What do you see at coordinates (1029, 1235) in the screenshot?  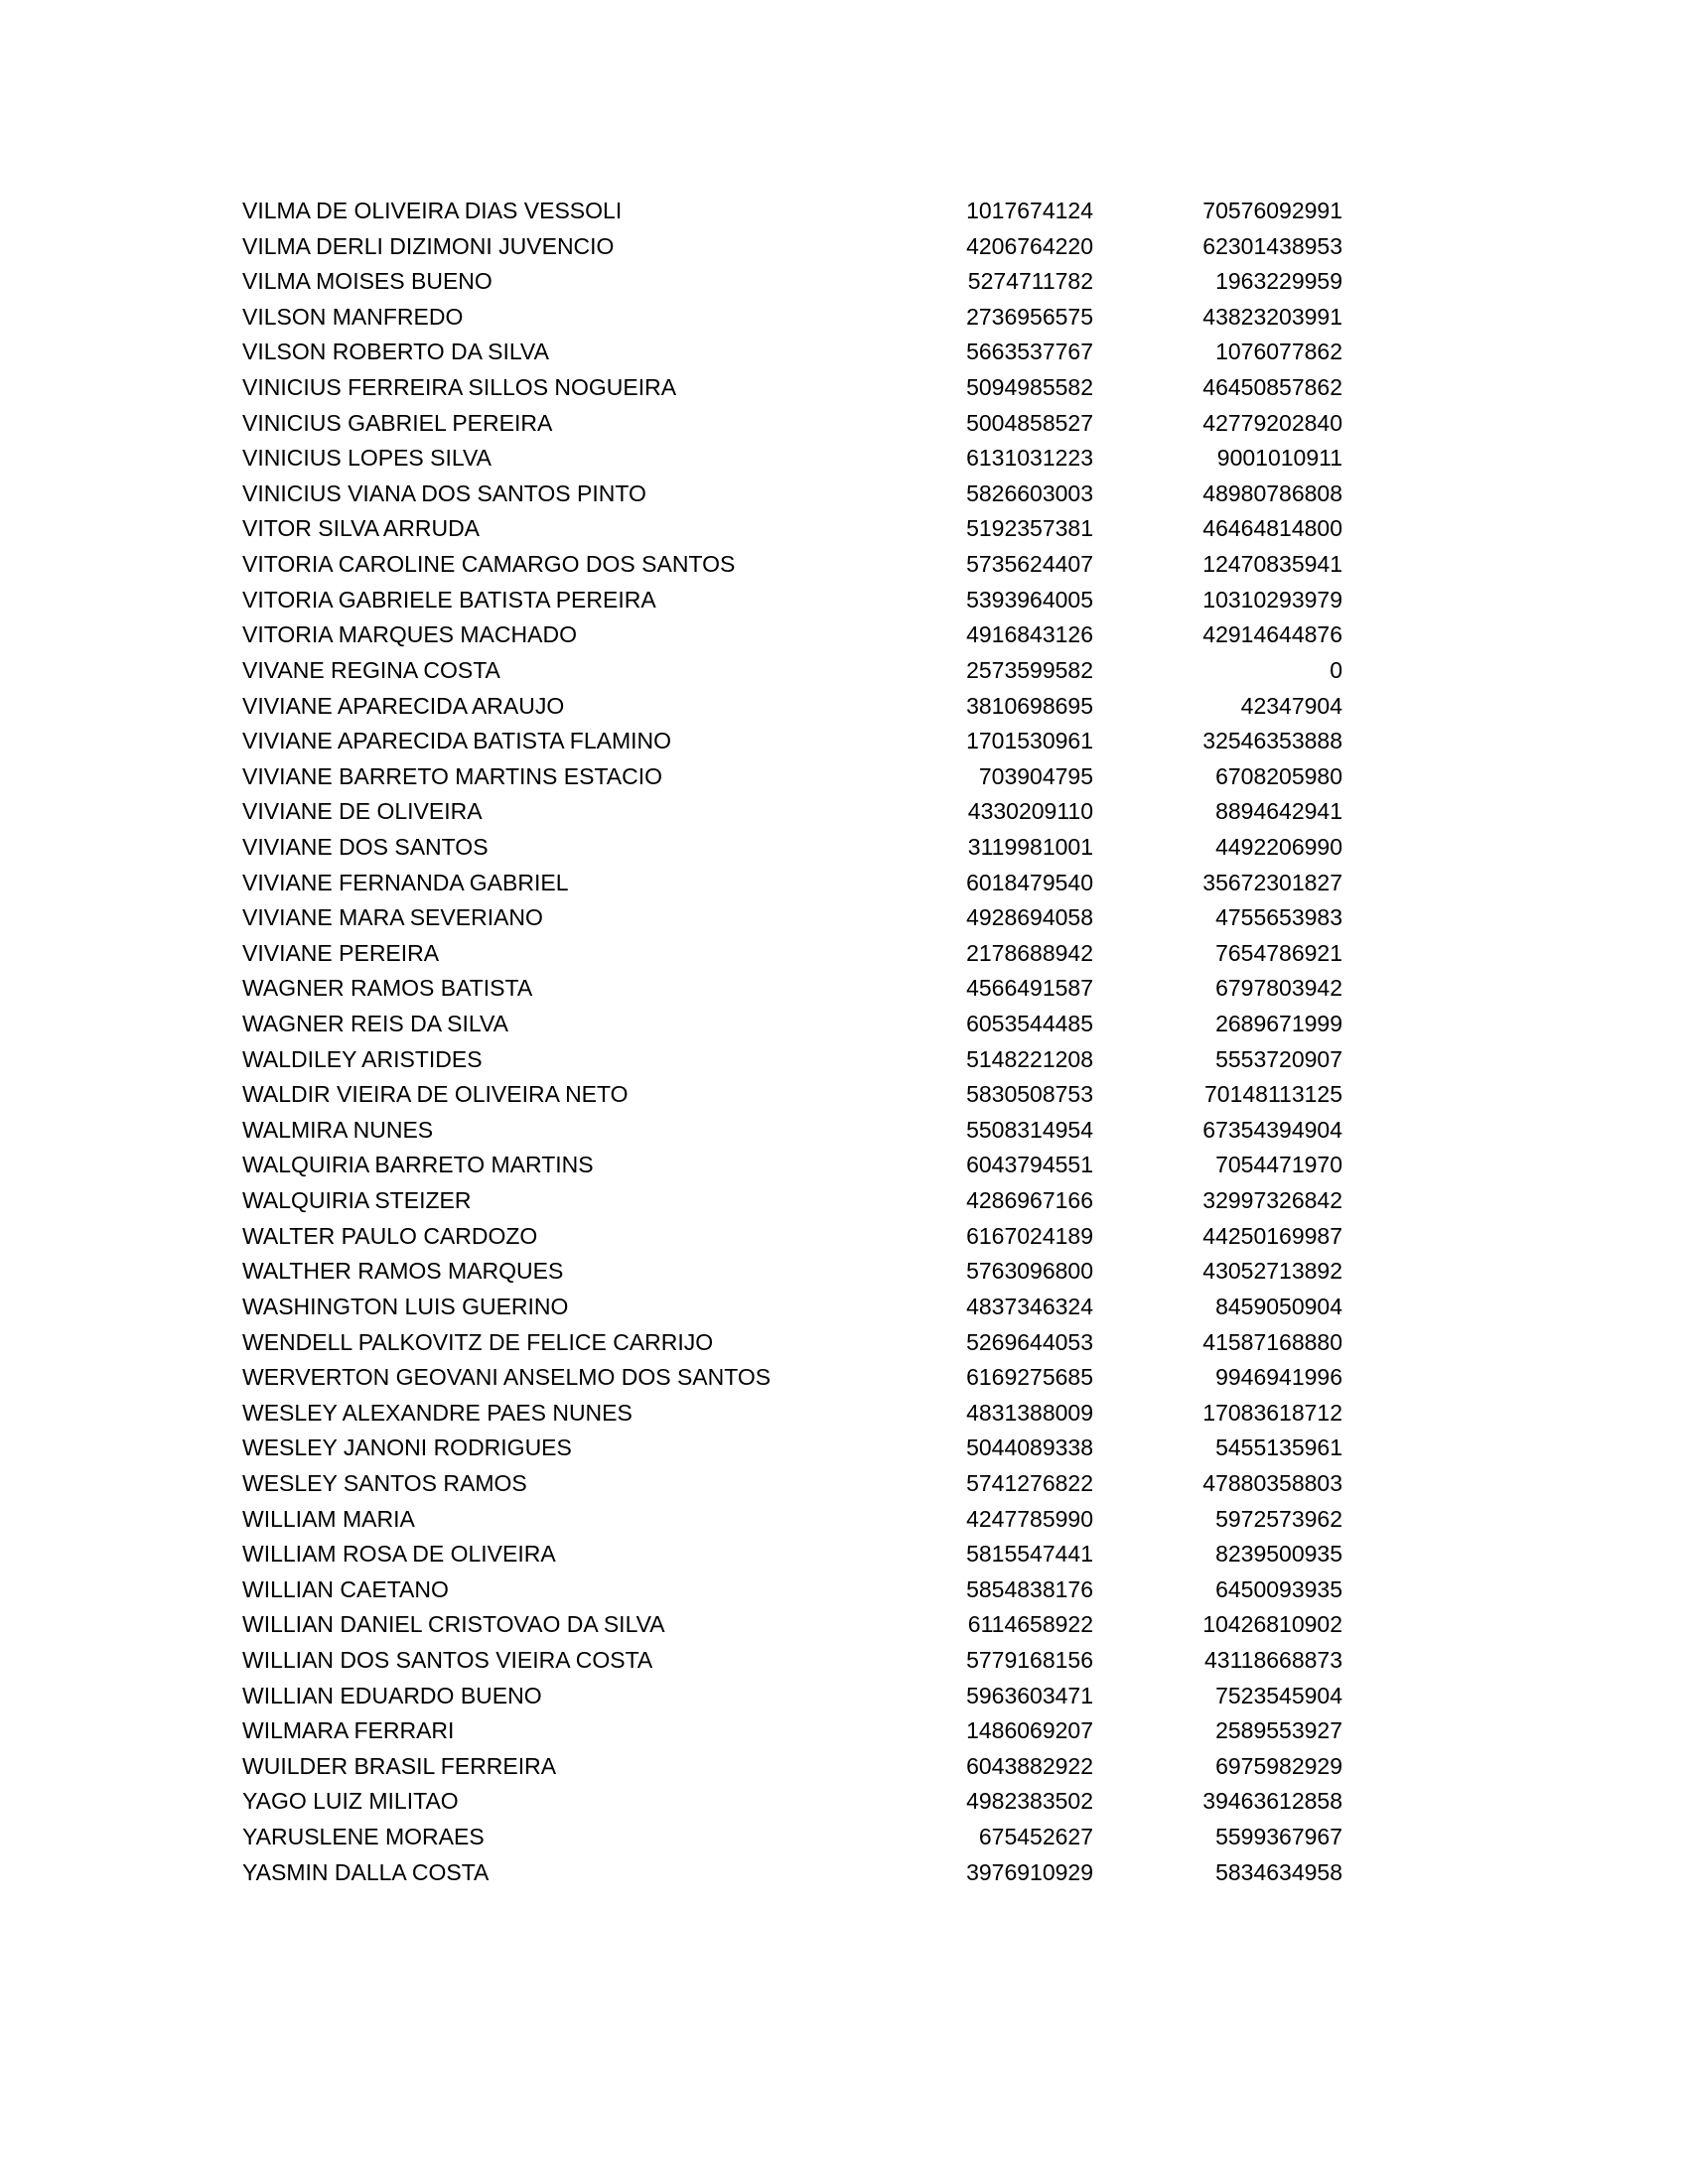 I see `row-number-1: 6167024189` at bounding box center [1029, 1235].